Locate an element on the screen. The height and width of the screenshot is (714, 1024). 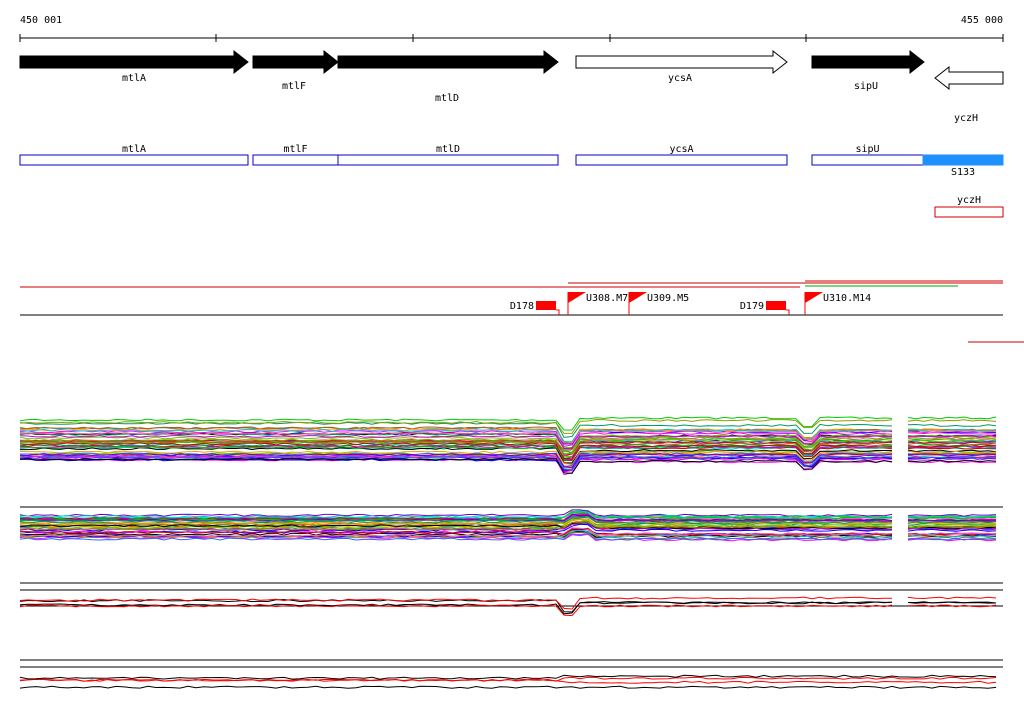
annotation-label: mtlA is located at coordinates (134, 149).